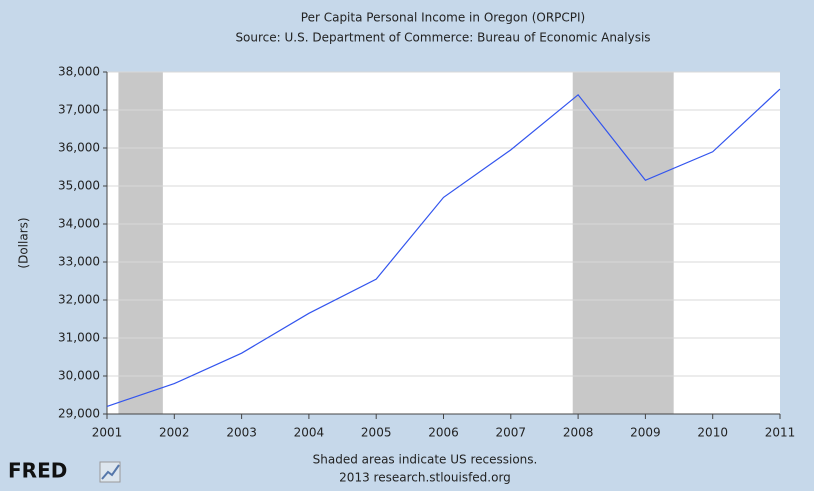 The height and width of the screenshot is (491, 814). Describe the element at coordinates (79, 72) in the screenshot. I see `y-tick-label: 38,000` at that location.